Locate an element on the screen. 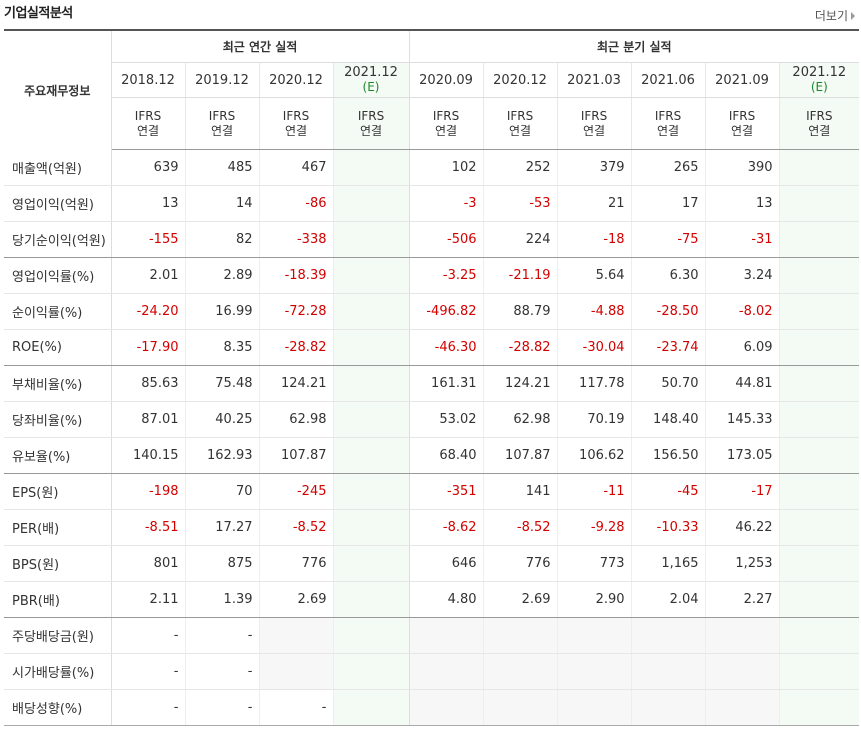 The height and width of the screenshot is (734, 861). row-label: 영업이익(억원) is located at coordinates (58, 203).